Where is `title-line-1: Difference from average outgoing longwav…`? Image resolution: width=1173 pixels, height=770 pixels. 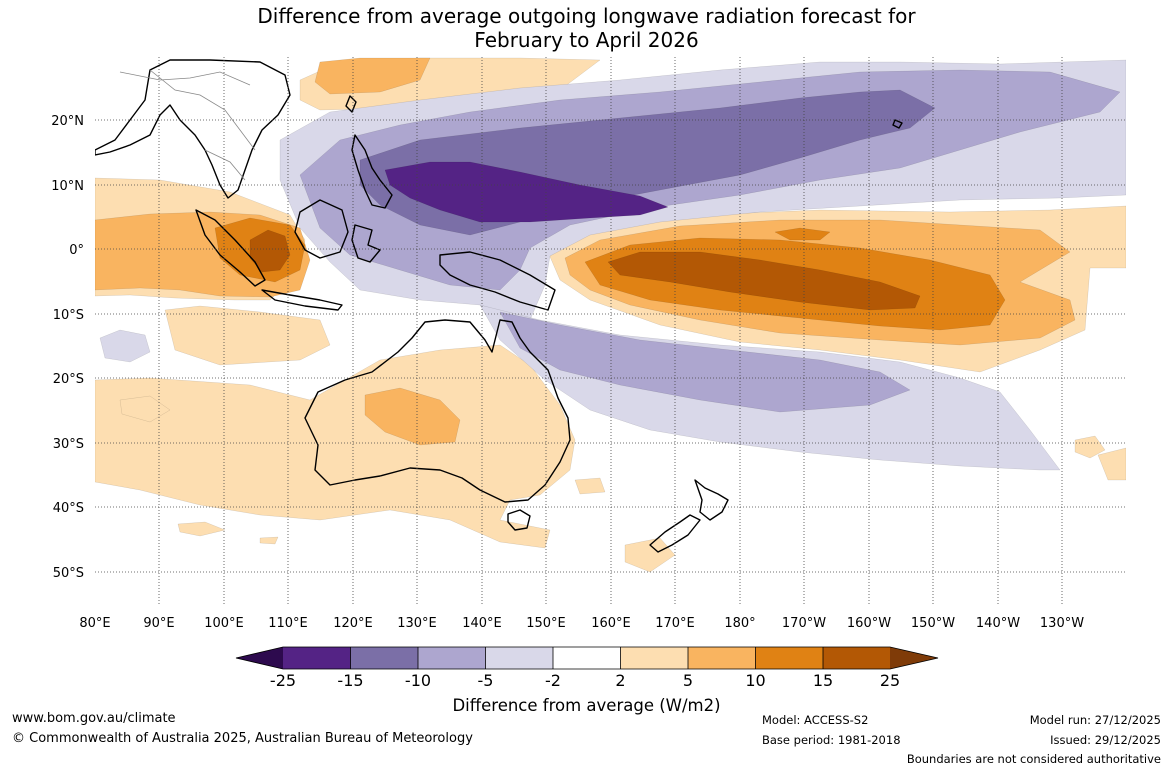 title-line-1: Difference from average outgoing longwav… is located at coordinates (586, 16).